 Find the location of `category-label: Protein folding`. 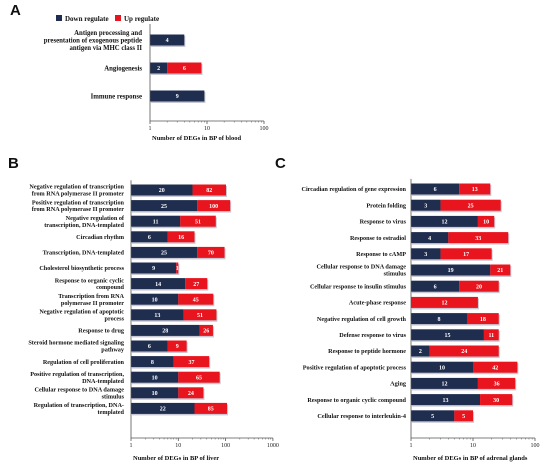

category-label: Protein folding is located at coordinates (386, 205).